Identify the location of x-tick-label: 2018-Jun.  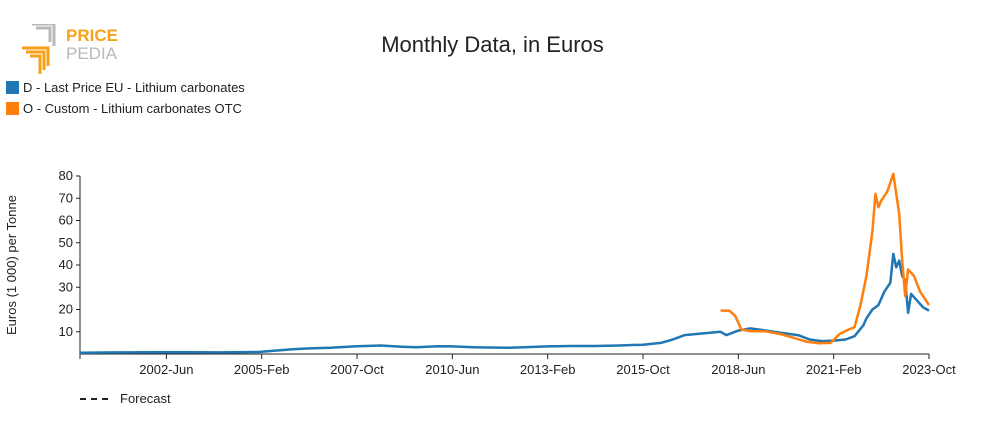
(738, 369).